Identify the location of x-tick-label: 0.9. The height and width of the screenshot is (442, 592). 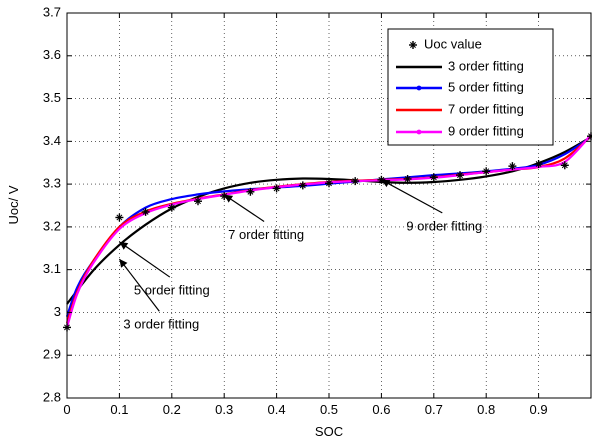
(539, 409).